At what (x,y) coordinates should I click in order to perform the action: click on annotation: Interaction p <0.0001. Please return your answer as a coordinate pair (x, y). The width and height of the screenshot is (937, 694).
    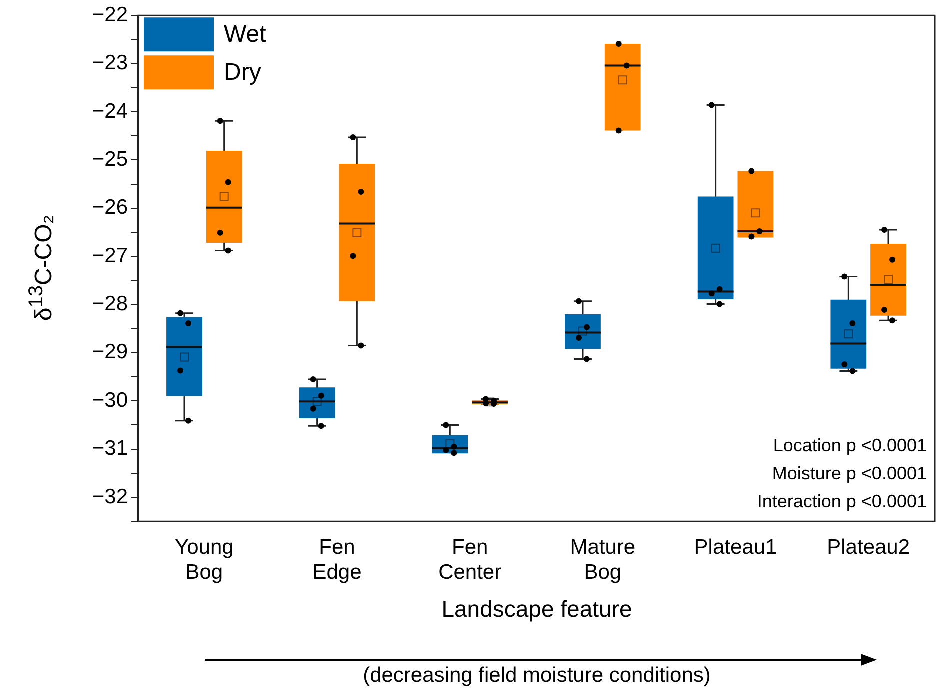
    Looking at the image, I should click on (842, 502).